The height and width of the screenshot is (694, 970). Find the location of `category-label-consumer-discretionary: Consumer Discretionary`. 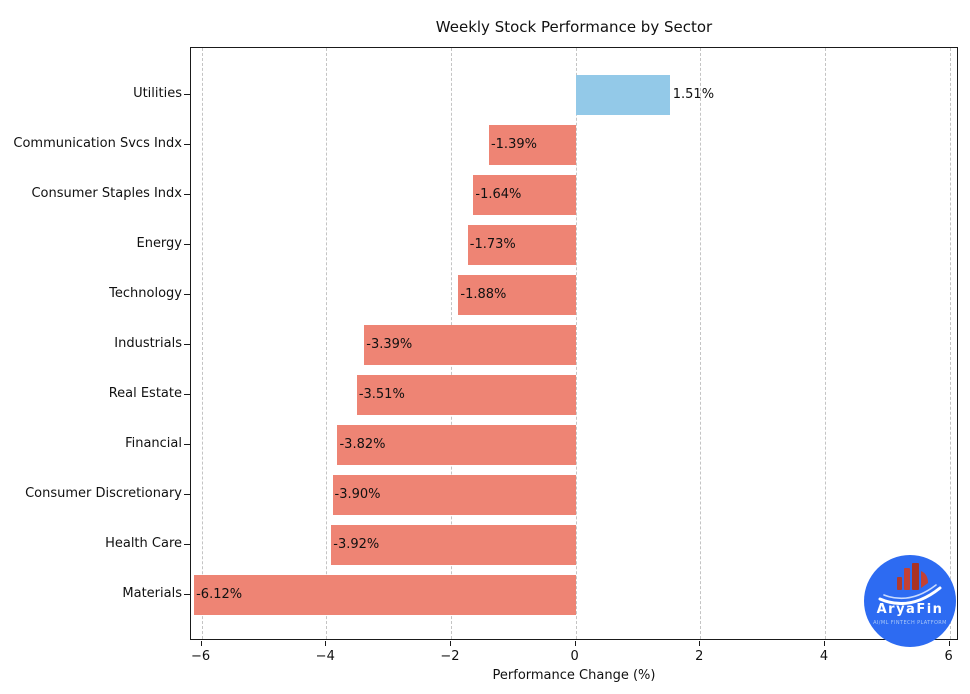

category-label-consumer-discretionary: Consumer Discretionary is located at coordinates (103, 493).